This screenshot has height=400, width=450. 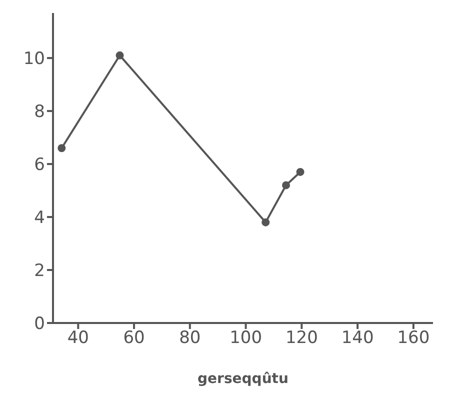 I want to click on x-tick-label: 100, so click(x=246, y=338).